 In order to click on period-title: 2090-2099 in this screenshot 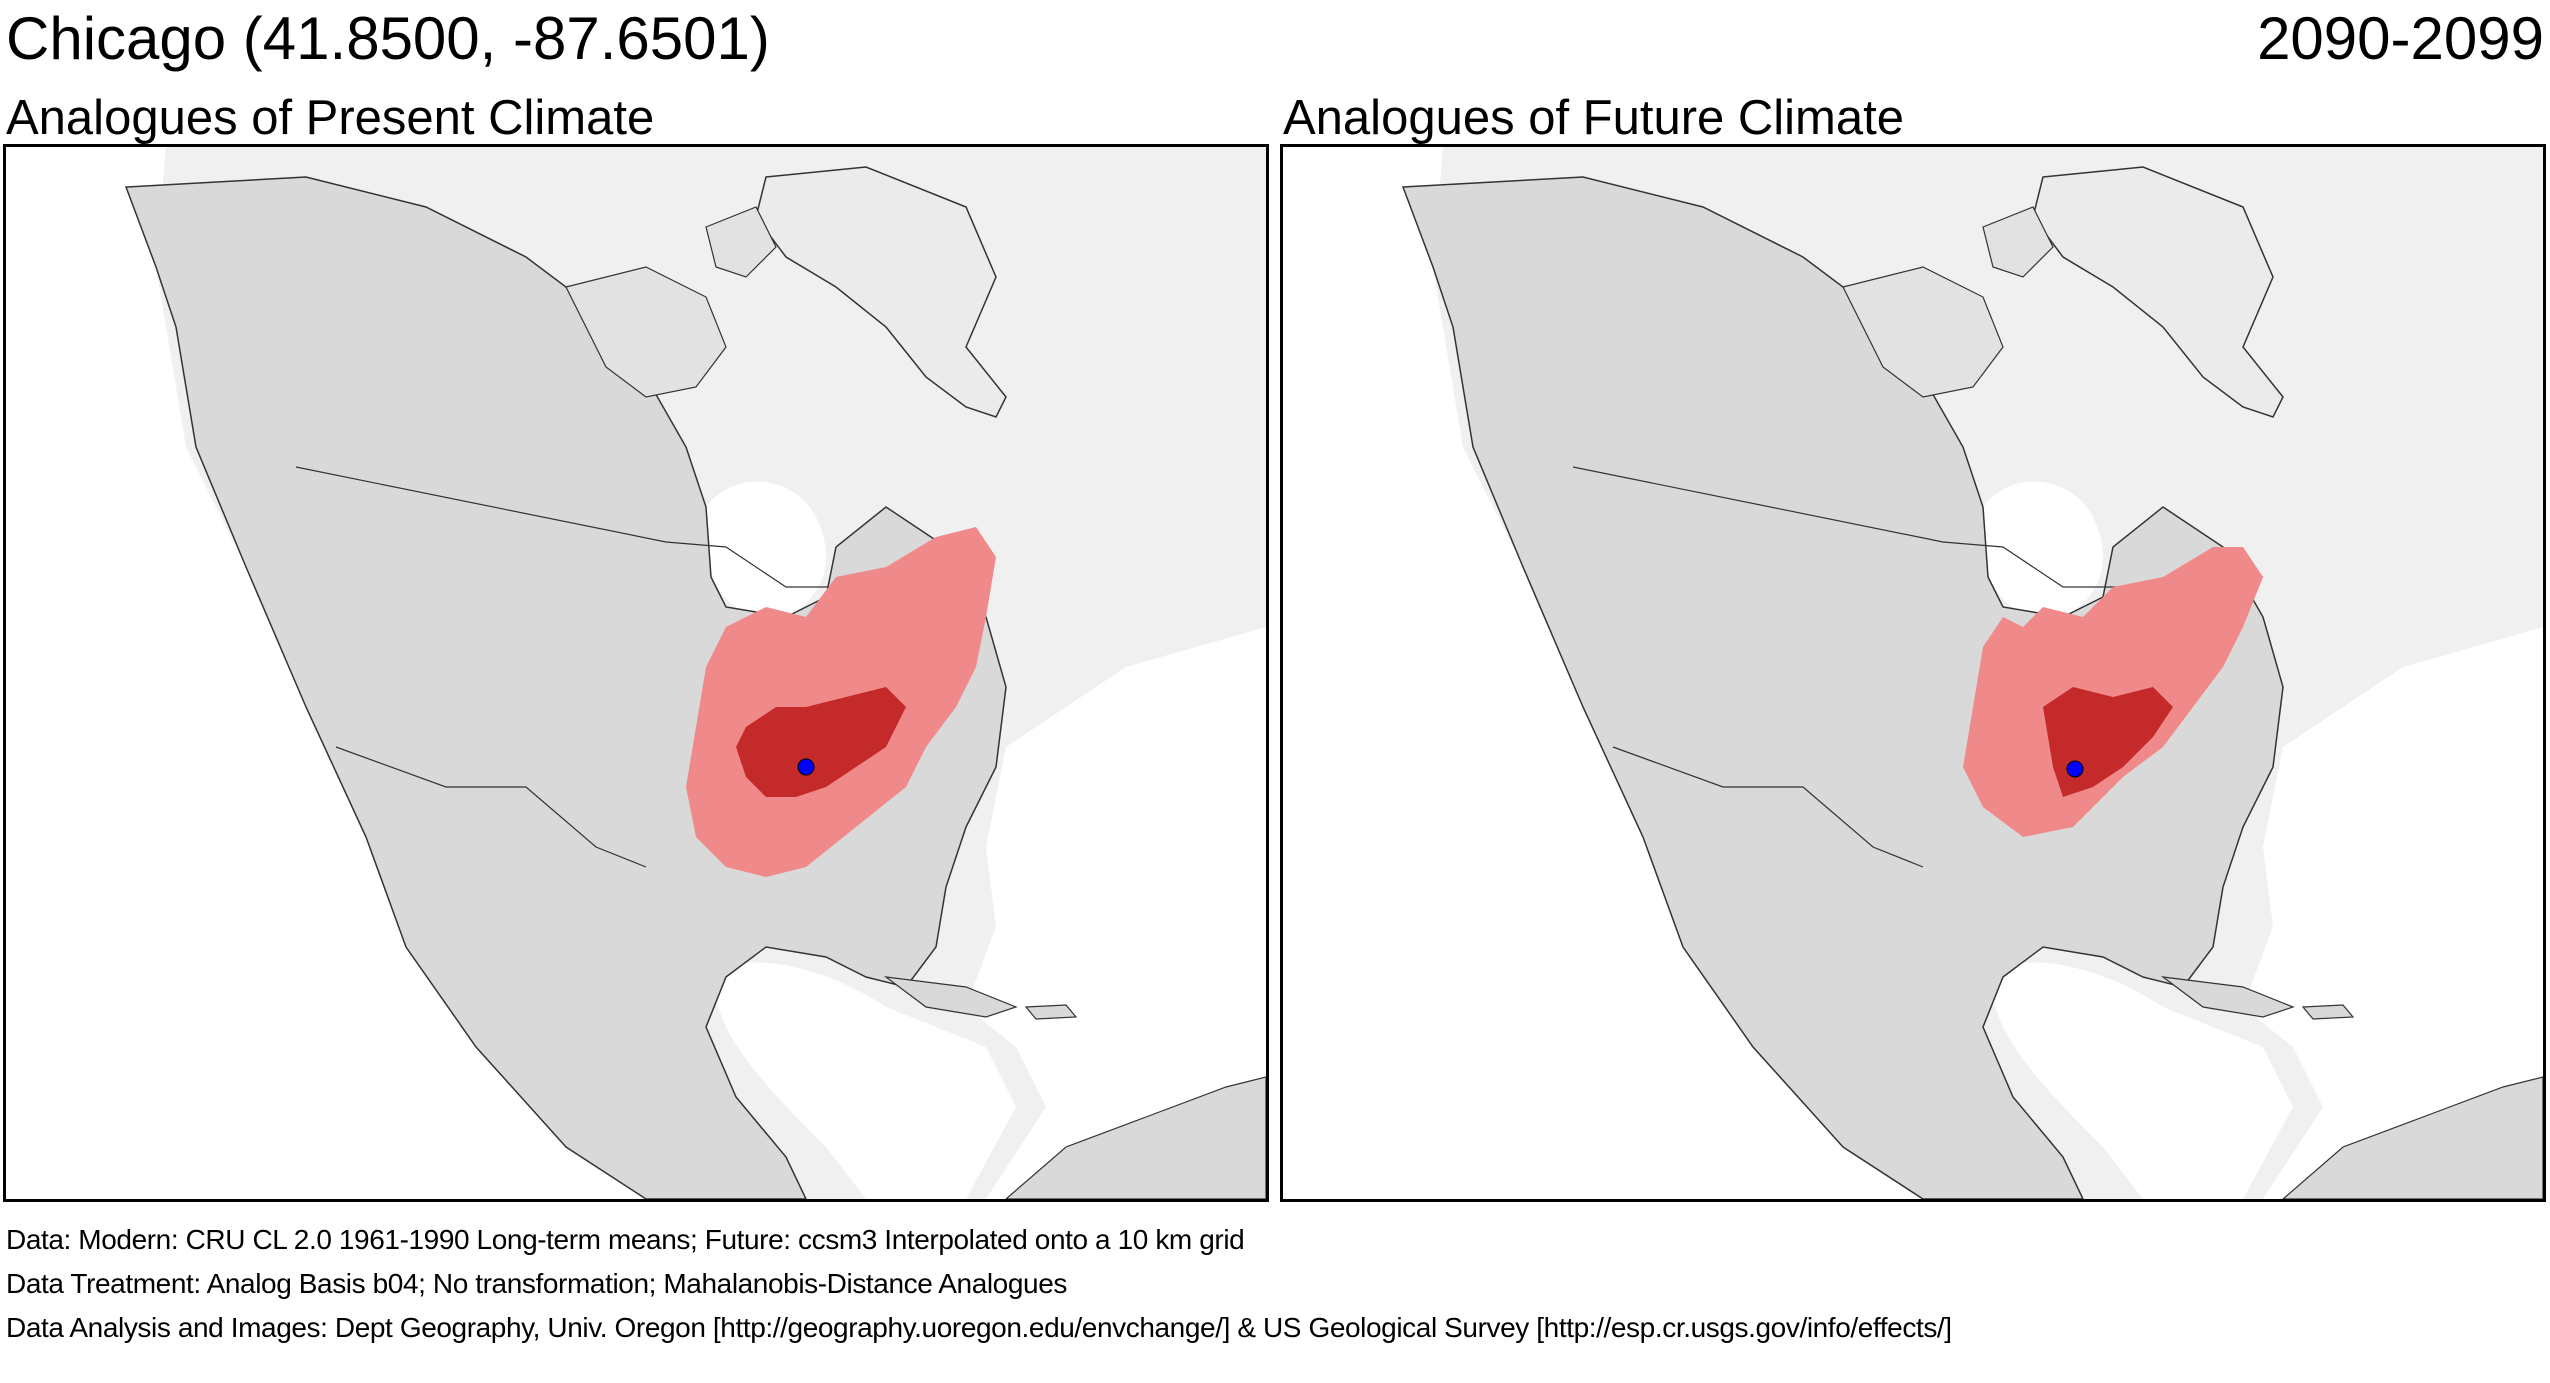, I will do `click(2400, 38)`.